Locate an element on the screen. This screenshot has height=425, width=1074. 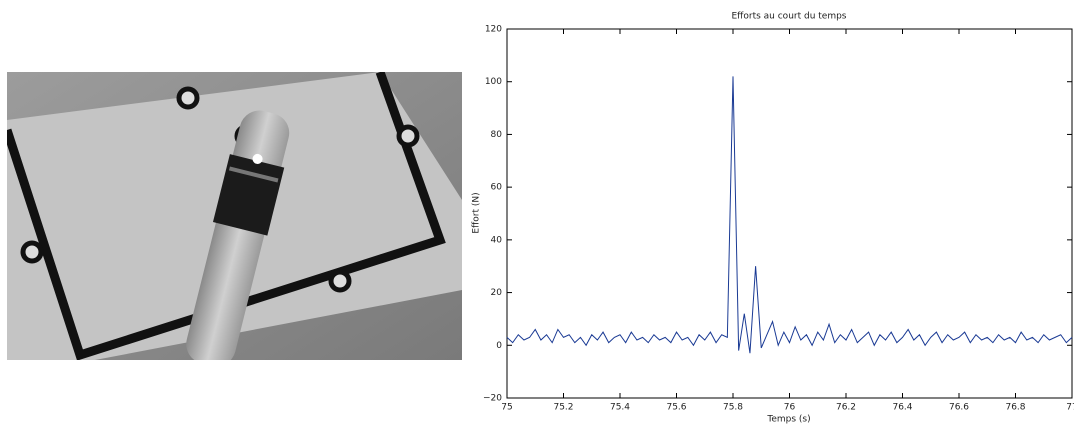
x-tick-label: 76 is located at coordinates (790, 408).